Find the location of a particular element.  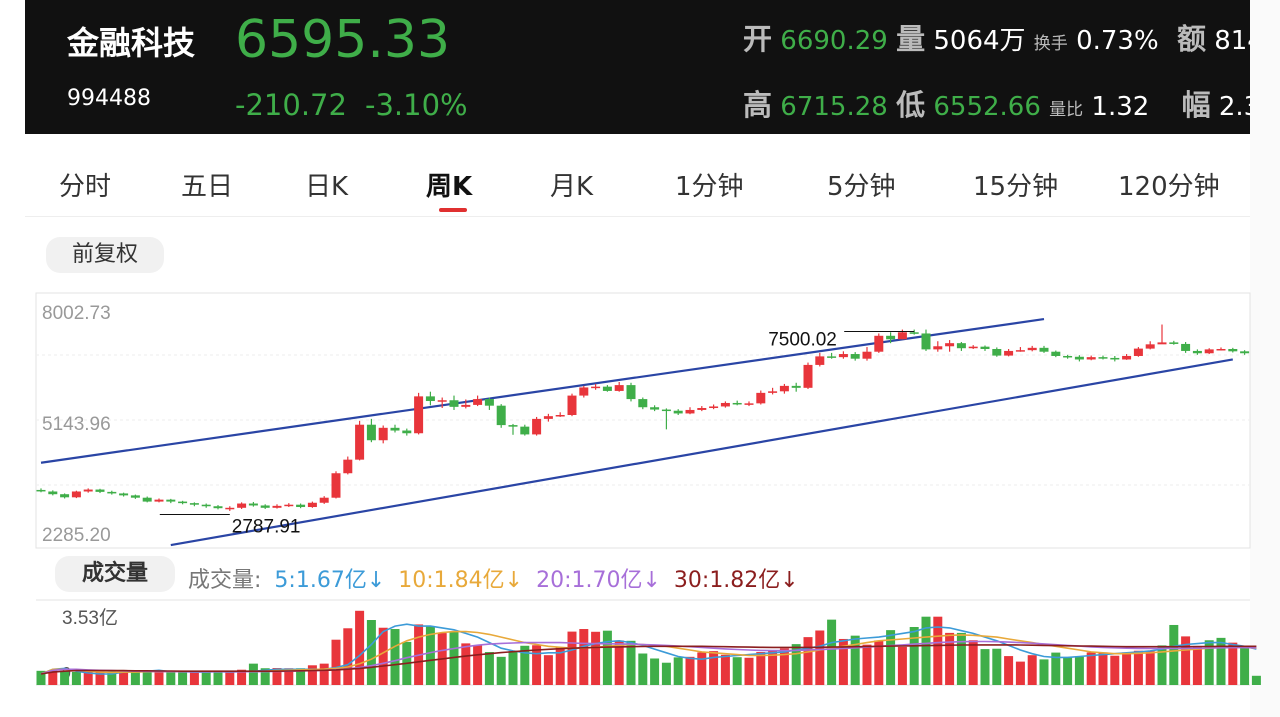

tab-intraday: 分时 is located at coordinates (85, 187).